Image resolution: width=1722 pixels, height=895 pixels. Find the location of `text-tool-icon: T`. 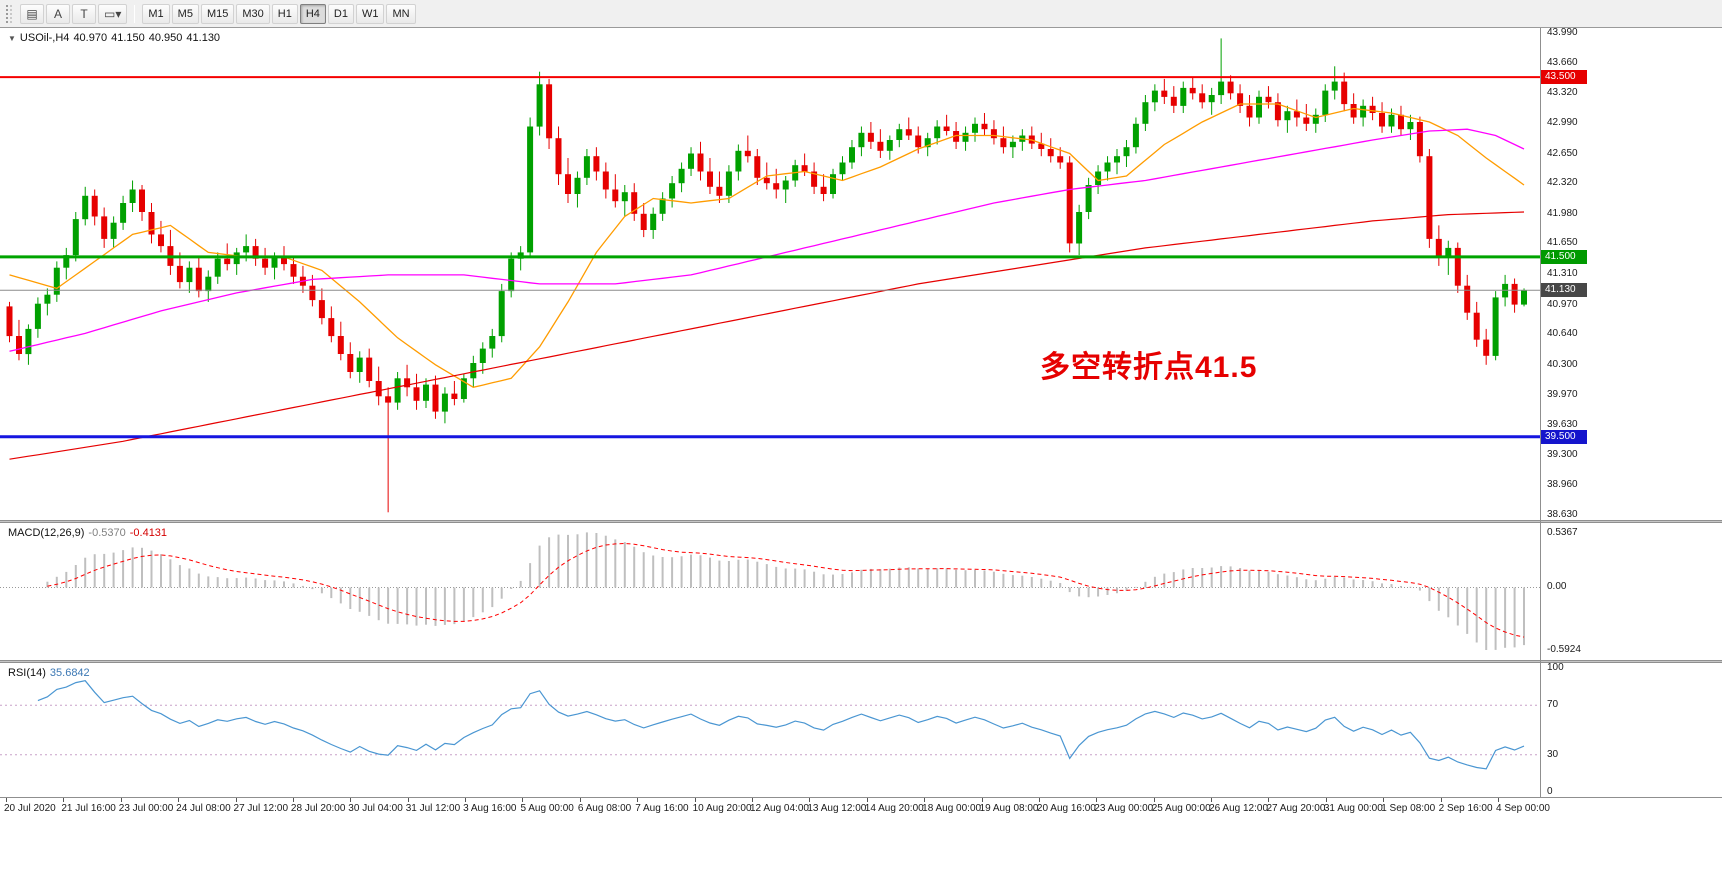

text-tool-icon: T is located at coordinates (84, 13).